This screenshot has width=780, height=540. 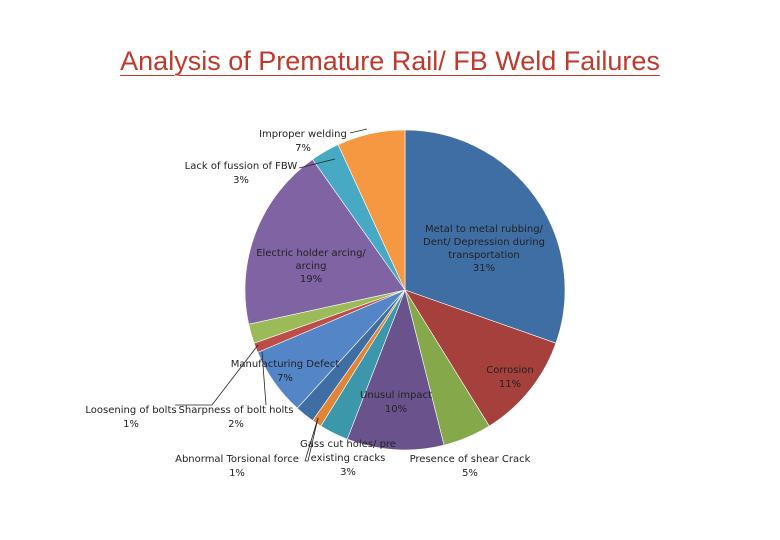 I want to click on slice-label: Presence of shear Crack 5%, so click(x=470, y=466).